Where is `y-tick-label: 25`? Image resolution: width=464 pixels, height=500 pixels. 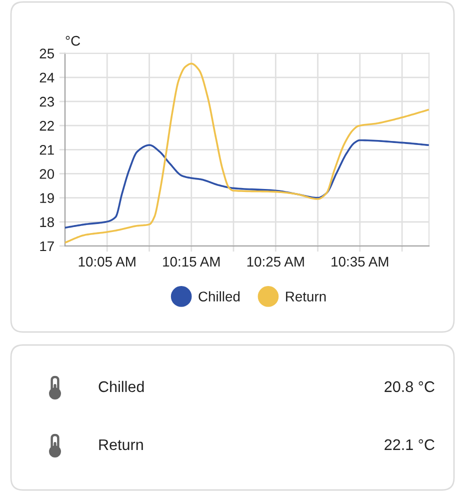
y-tick-label: 25 is located at coordinates (47, 53).